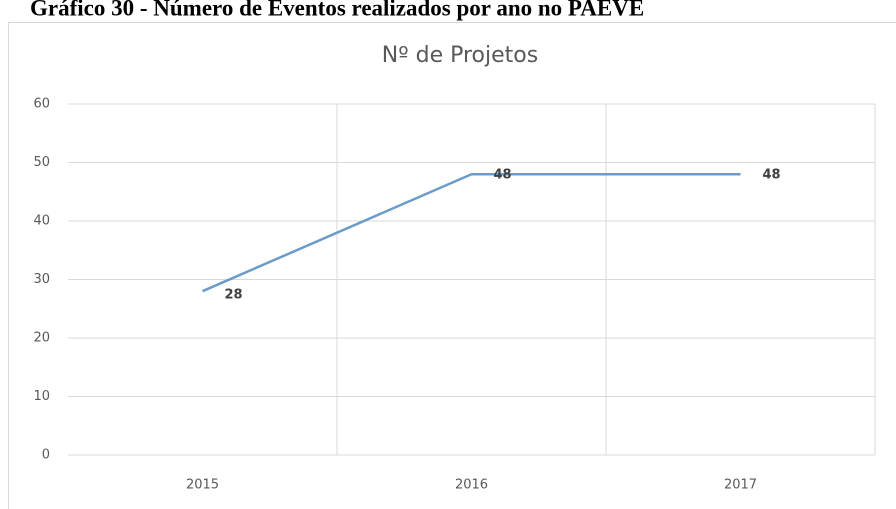  I want to click on y-tick-label: 30, so click(41, 279).